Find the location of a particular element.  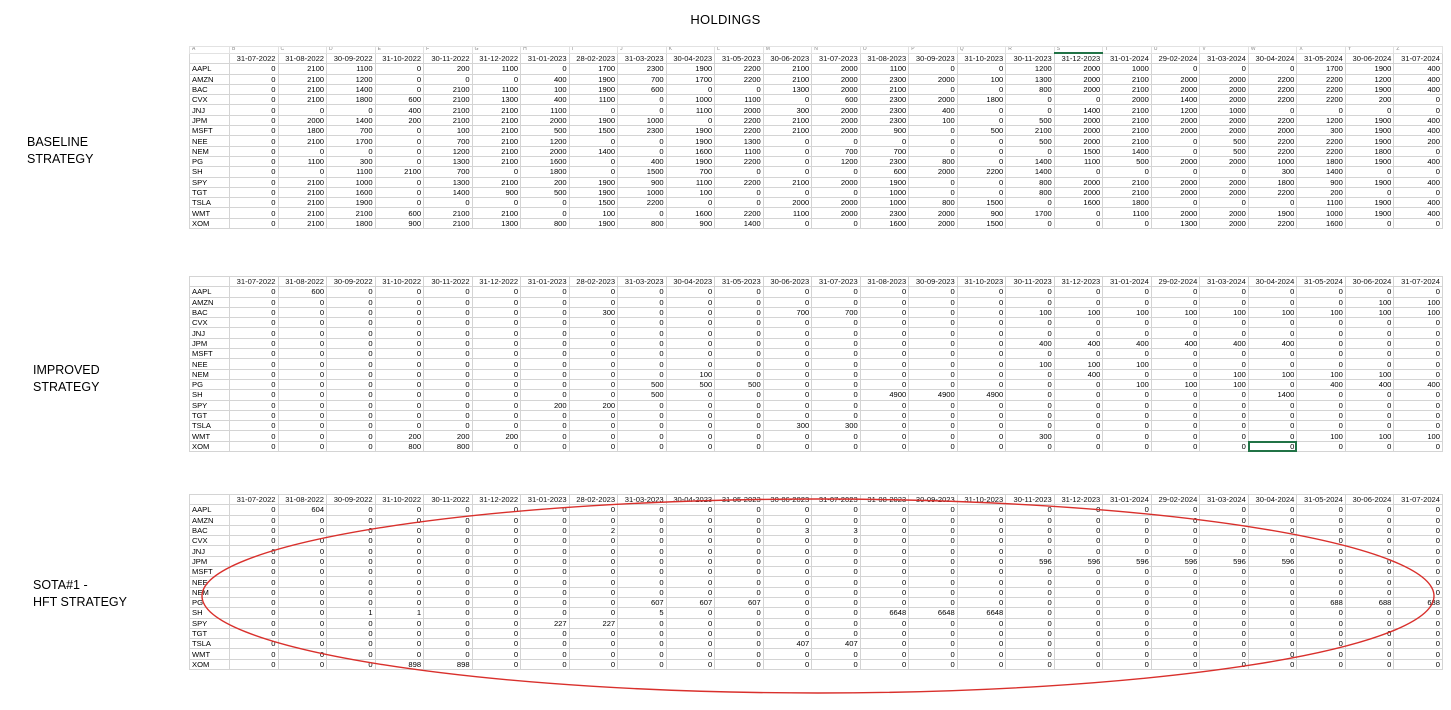

date-header-cell: 31-10-2022 is located at coordinates (399, 499).